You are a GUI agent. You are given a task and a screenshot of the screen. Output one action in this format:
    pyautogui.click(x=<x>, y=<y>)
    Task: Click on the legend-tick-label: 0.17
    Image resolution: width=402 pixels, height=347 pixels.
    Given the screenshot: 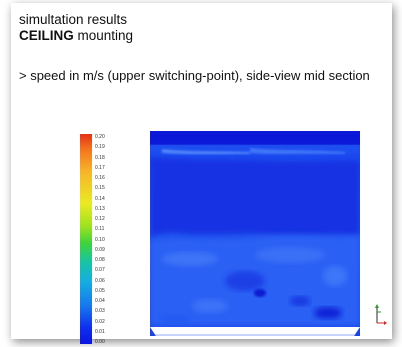 What is the action you would take?
    pyautogui.click(x=100, y=167)
    